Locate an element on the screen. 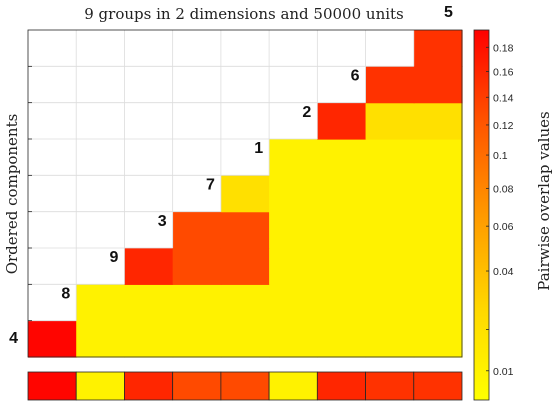 The height and width of the screenshot is (420, 560). colorbar-tick-label: 0.06 is located at coordinates (503, 227).